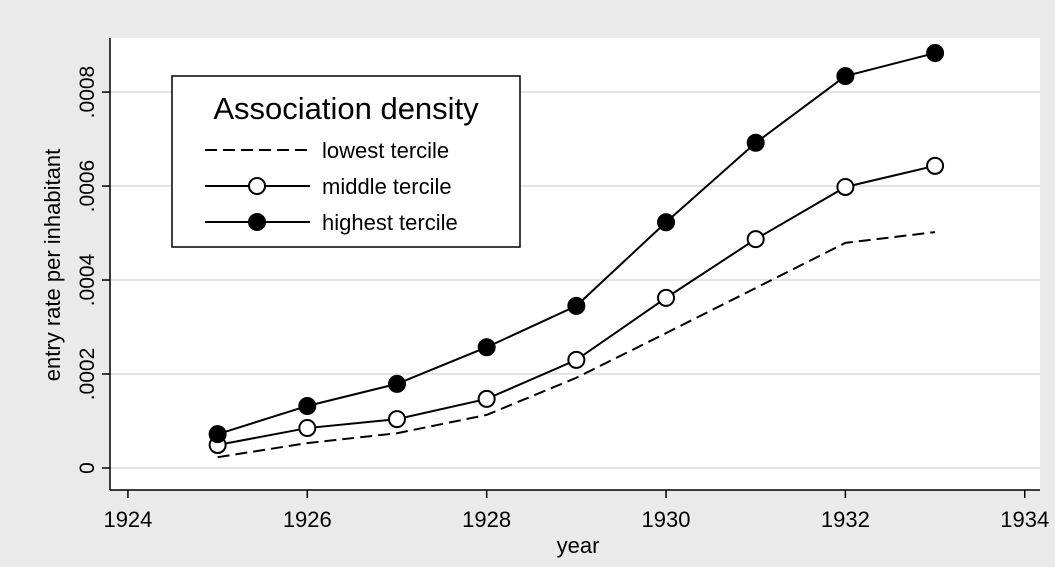 This screenshot has height=567, width=1055. I want to click on y-axis-label: entry rate per inhabitant, so click(52, 265).